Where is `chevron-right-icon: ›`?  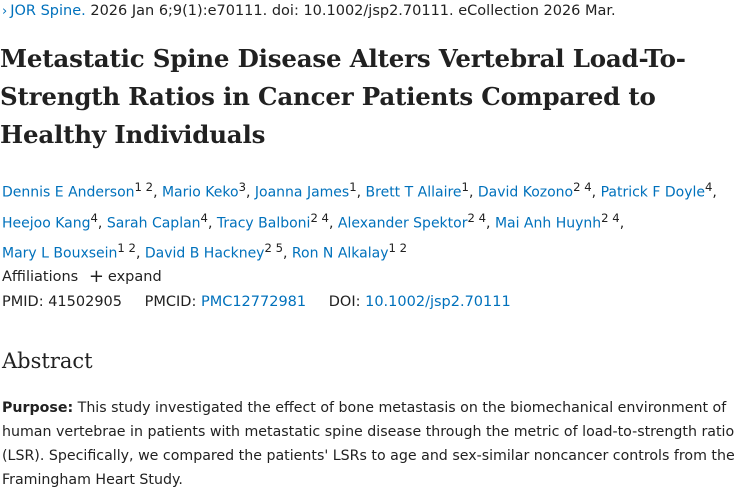
chevron-right-icon: › is located at coordinates (5, 11).